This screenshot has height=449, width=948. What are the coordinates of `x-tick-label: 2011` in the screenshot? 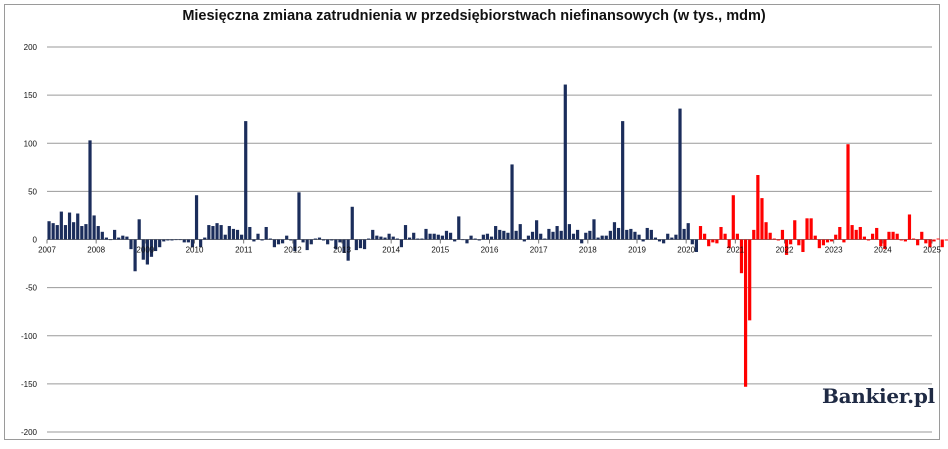 It's located at (244, 250).